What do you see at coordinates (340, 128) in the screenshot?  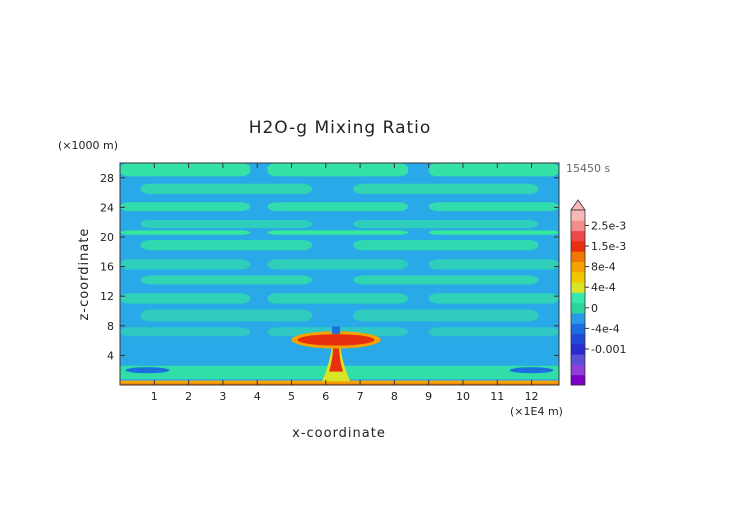 I see `chart-title: H2O-g Mixing Ratio` at bounding box center [340, 128].